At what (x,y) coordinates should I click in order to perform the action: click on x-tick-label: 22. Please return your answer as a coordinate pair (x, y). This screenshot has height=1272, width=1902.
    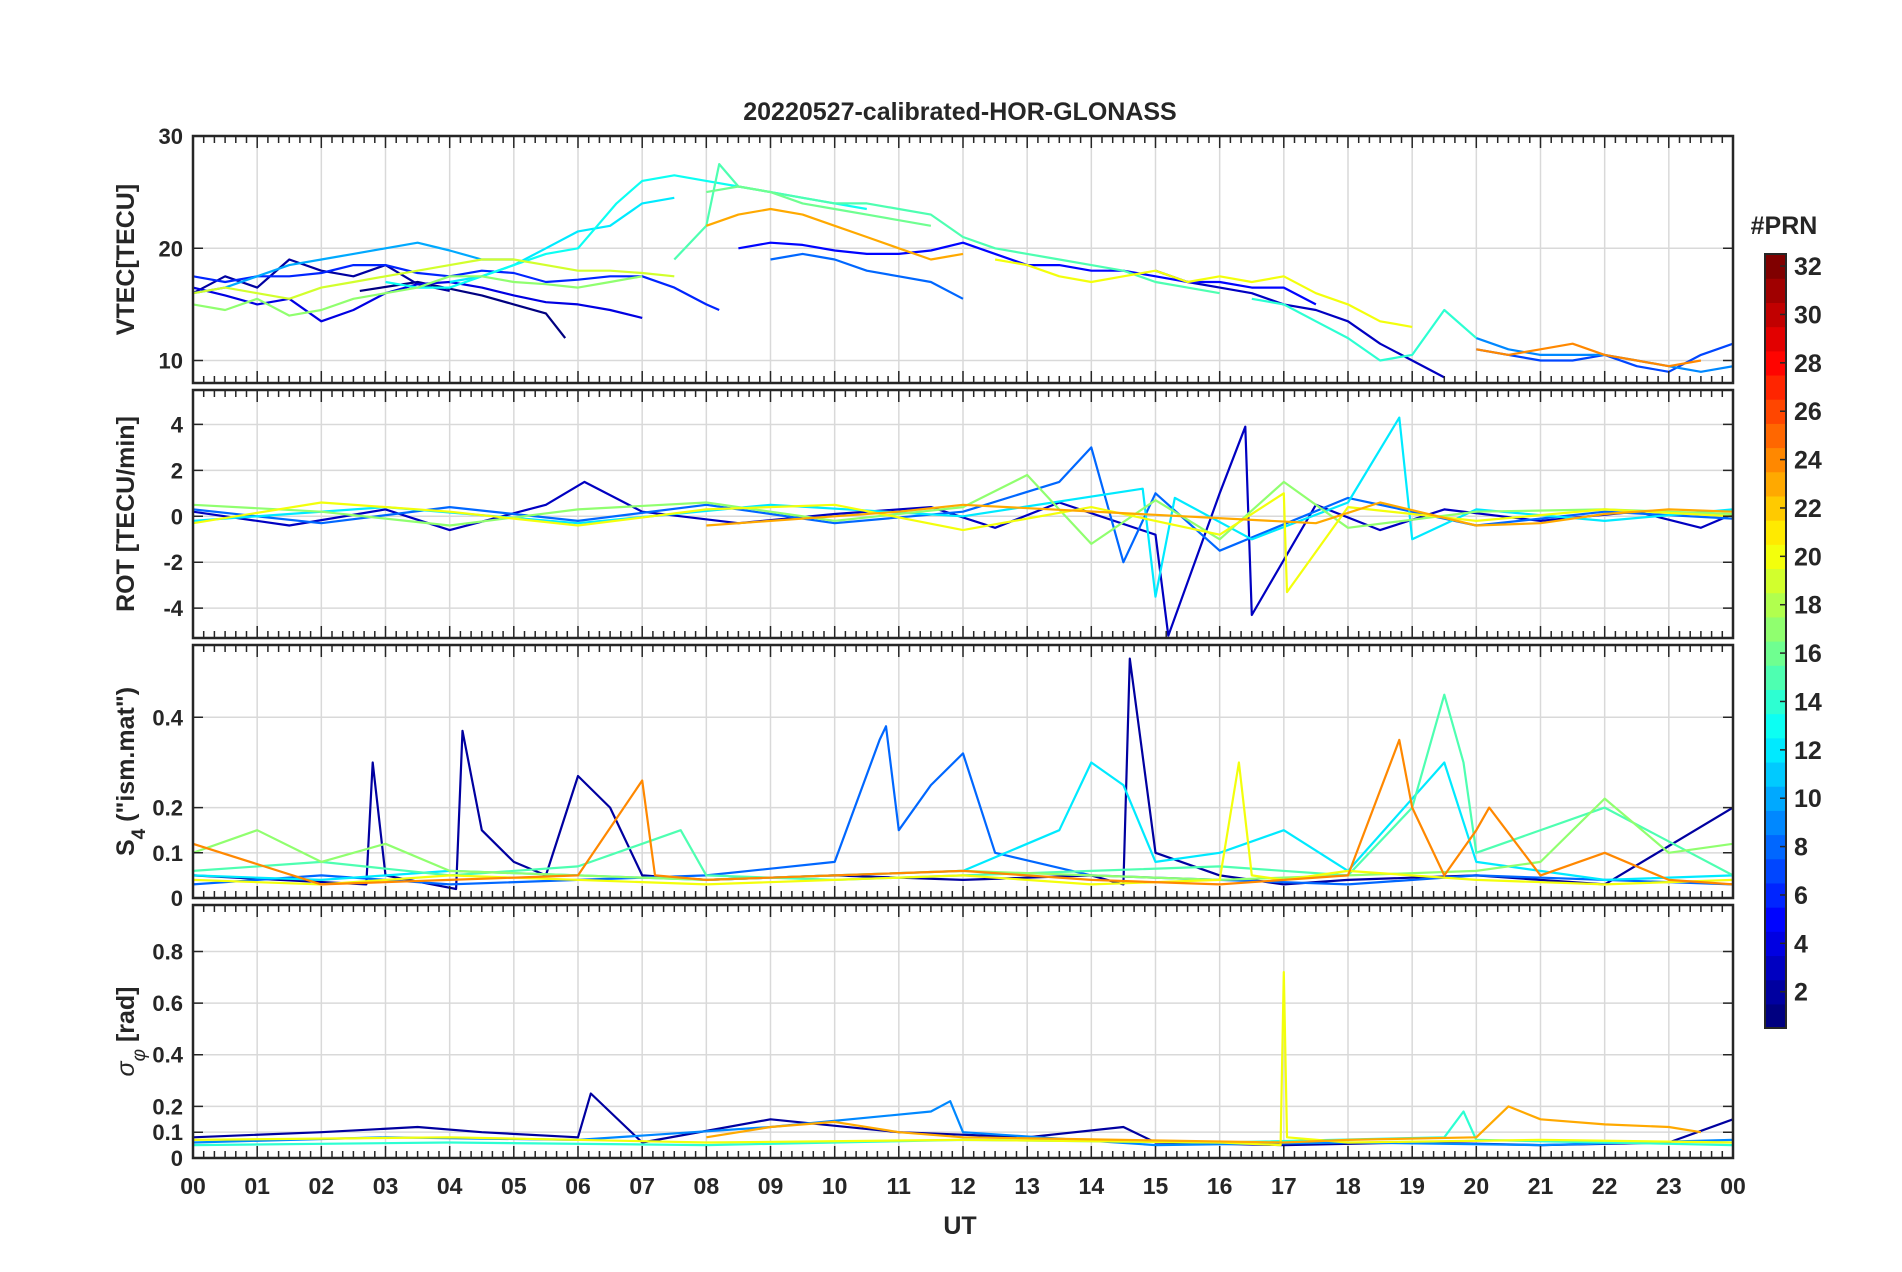
    Looking at the image, I should click on (1605, 1186).